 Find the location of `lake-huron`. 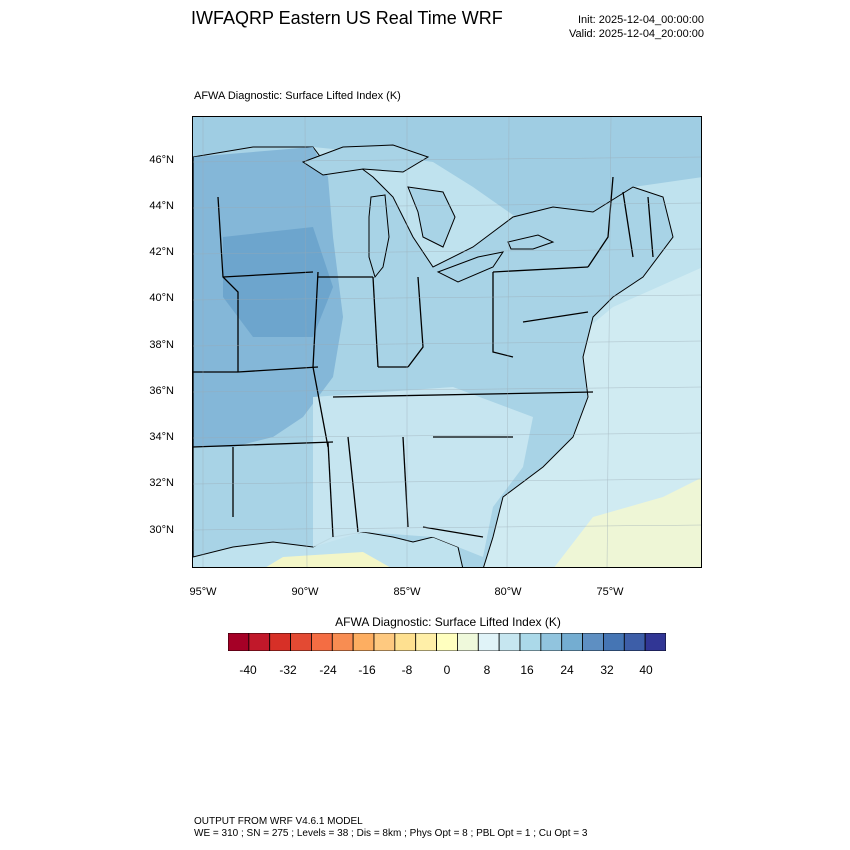

lake-huron is located at coordinates (431, 217).